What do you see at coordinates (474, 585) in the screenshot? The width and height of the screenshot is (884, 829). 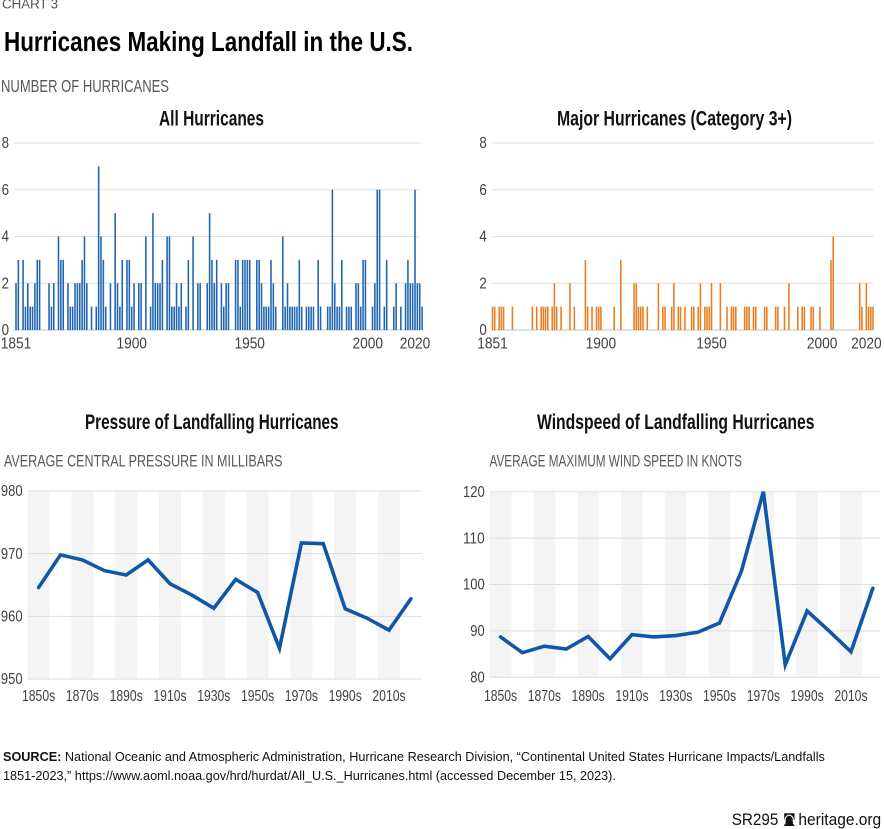 I see `svg-text: 100` at bounding box center [474, 585].